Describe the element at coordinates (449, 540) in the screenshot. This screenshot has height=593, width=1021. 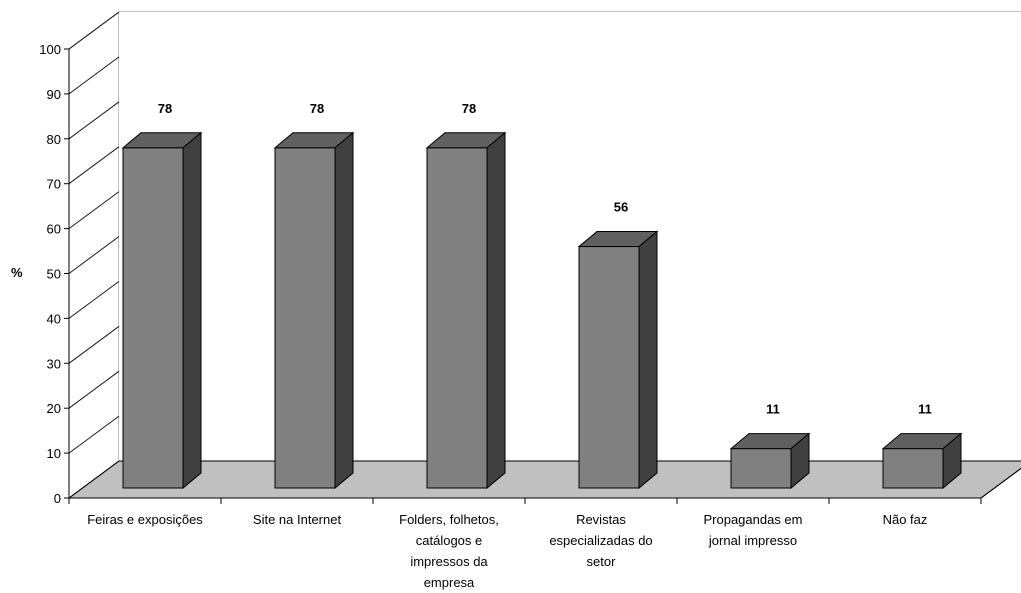
I see `category-label-line: catálogos e` at that location.